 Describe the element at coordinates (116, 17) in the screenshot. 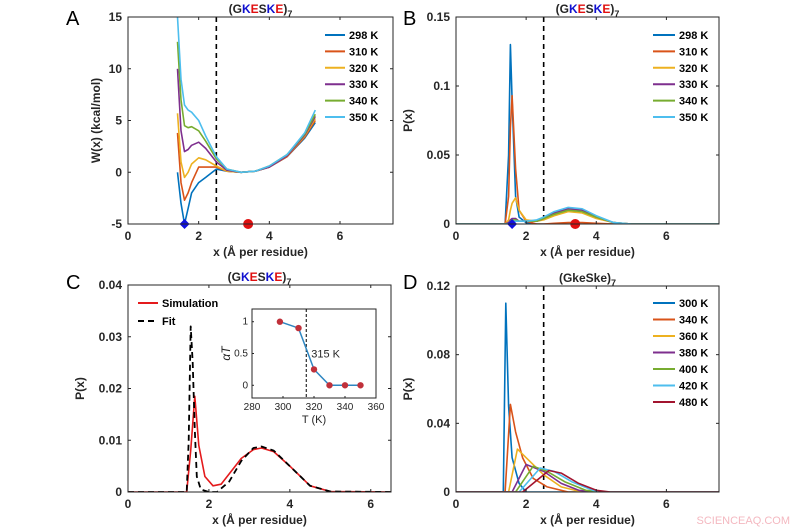

I see `y-tick-label: 15` at that location.